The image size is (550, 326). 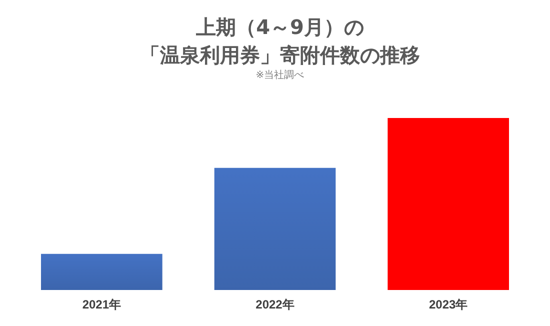 I want to click on x-tick-label: 2022年, so click(x=275, y=305).